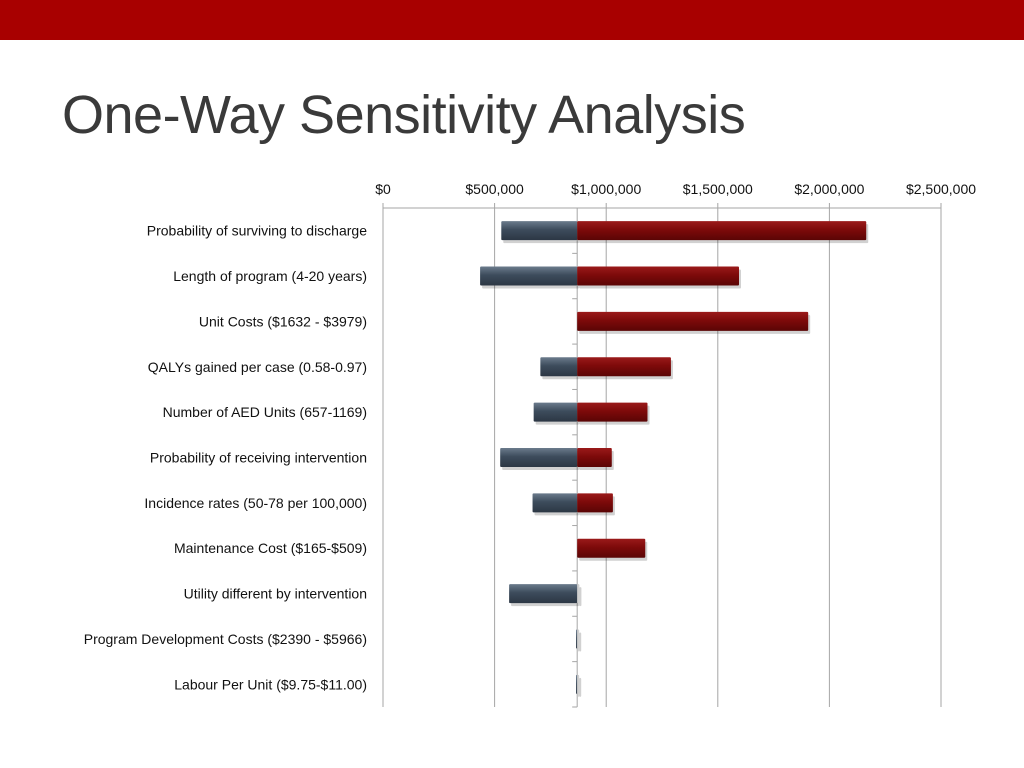 The height and width of the screenshot is (768, 1024). I want to click on x-tick-label: $2,000,000, so click(829, 189).